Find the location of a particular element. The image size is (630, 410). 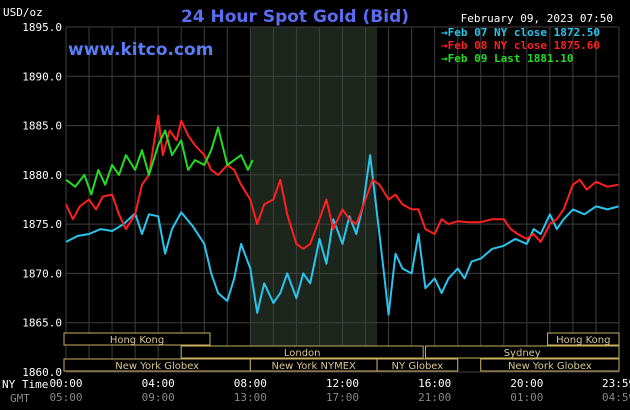

chart-title: 24 Hour Spot Gold (Bid) is located at coordinates (295, 17).